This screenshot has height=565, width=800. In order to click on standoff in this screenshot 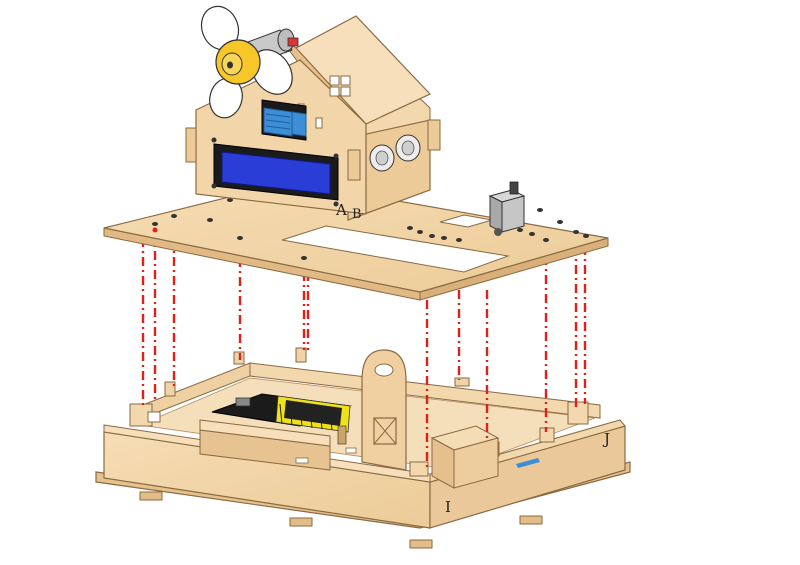, I will do `click(342, 435)`.